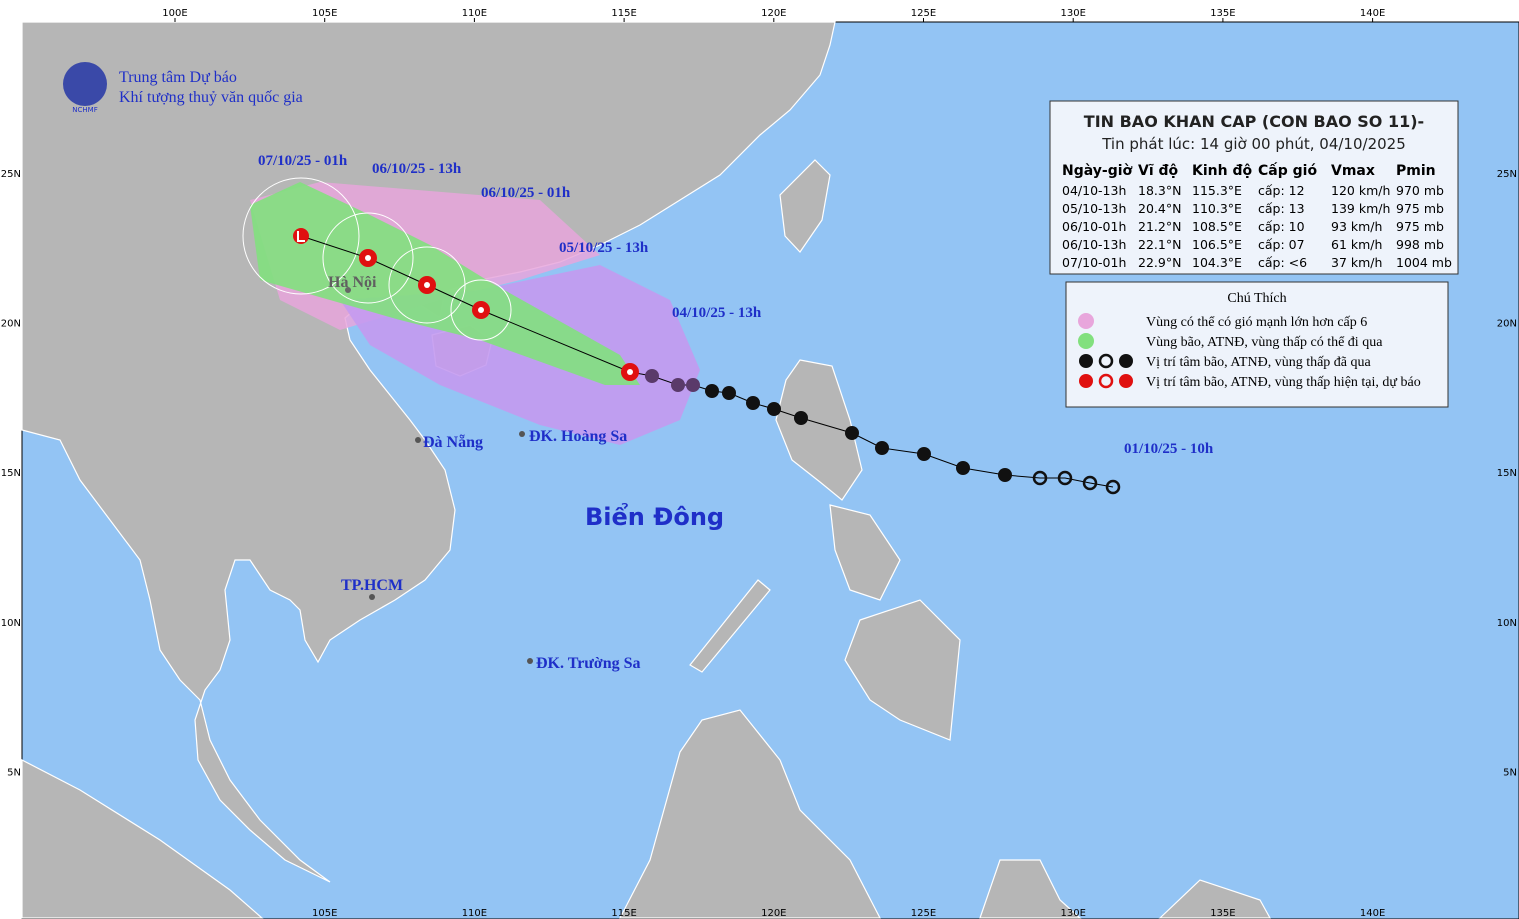 The height and width of the screenshot is (919, 1519). I want to click on track-label: 06/10/25 - 13h, so click(417, 169).